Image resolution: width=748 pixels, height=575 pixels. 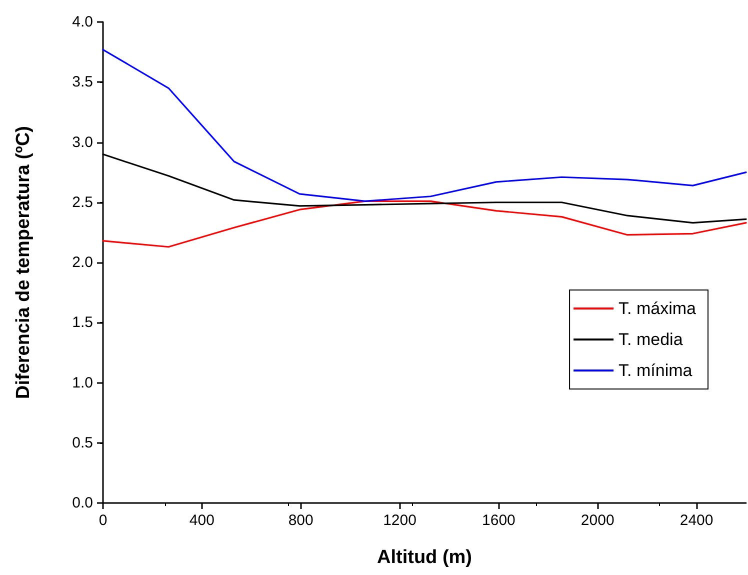 What do you see at coordinates (201, 520) in the screenshot?
I see `x-tick-label: 400` at bounding box center [201, 520].